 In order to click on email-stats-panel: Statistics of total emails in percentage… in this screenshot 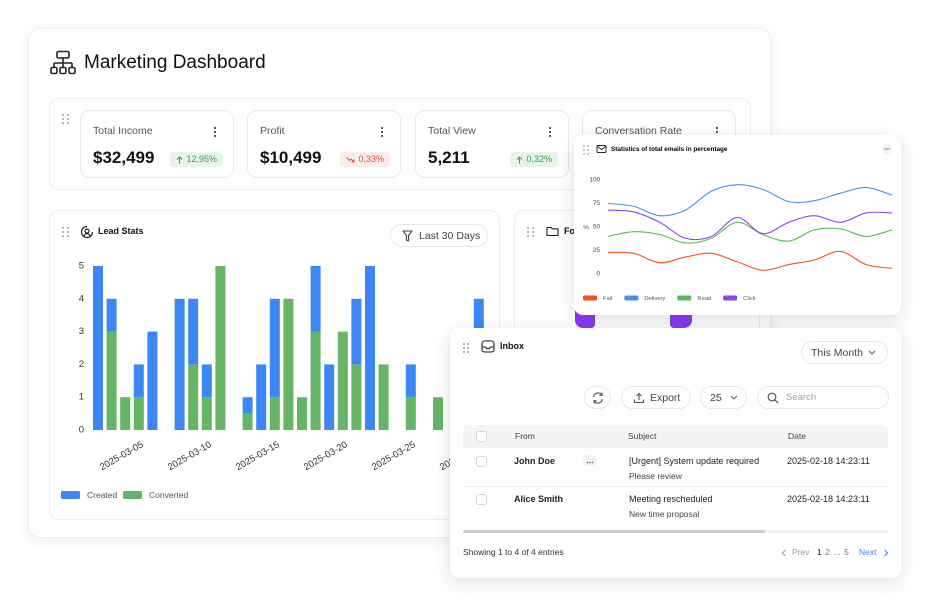, I will do `click(737, 225)`.